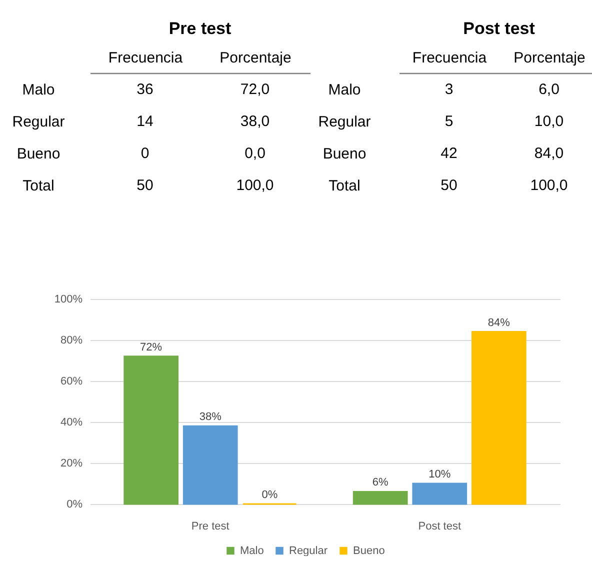 Image resolution: width=592 pixels, height=573 pixels. What do you see at coordinates (549, 153) in the screenshot?
I see `data-label: 84,0` at bounding box center [549, 153].